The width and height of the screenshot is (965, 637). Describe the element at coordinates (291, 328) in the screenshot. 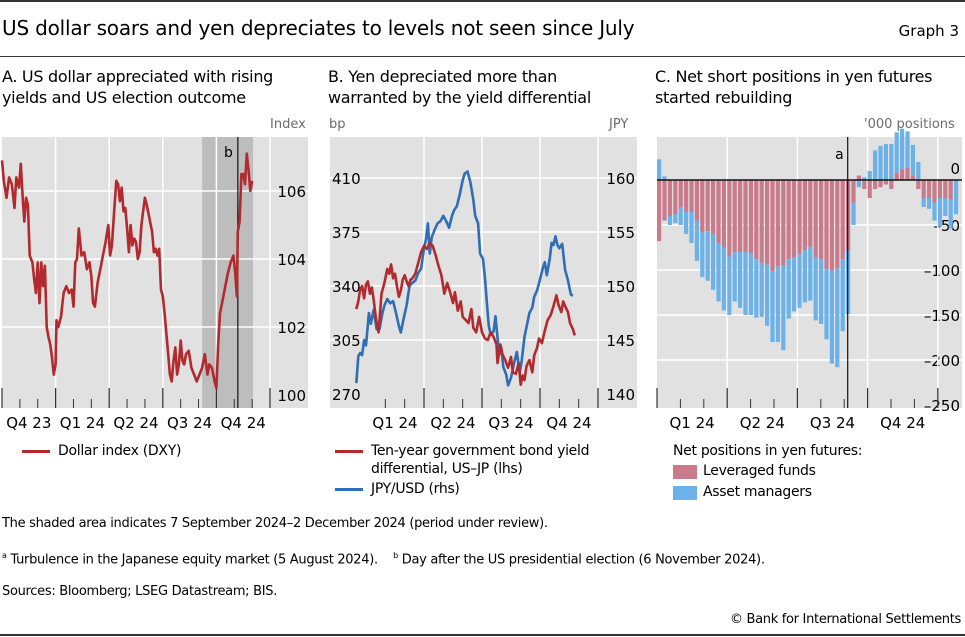

I see `y-tick-label: 102` at that location.